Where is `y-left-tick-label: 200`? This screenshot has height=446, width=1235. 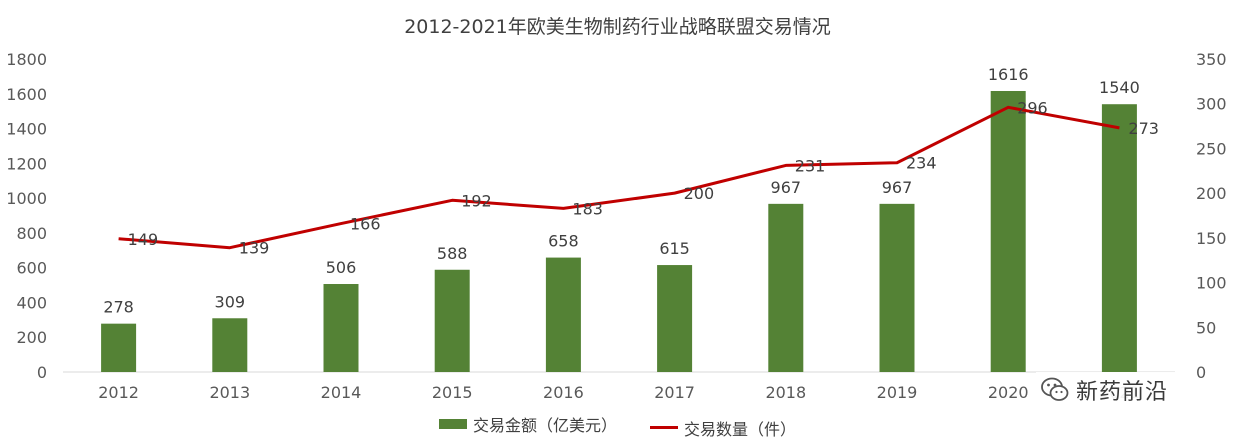
y-left-tick-label: 200 is located at coordinates (31, 337).